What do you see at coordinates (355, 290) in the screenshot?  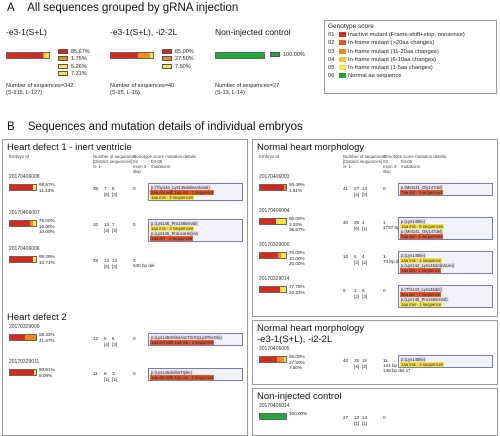 I see `count: 3` at bounding box center [355, 290].